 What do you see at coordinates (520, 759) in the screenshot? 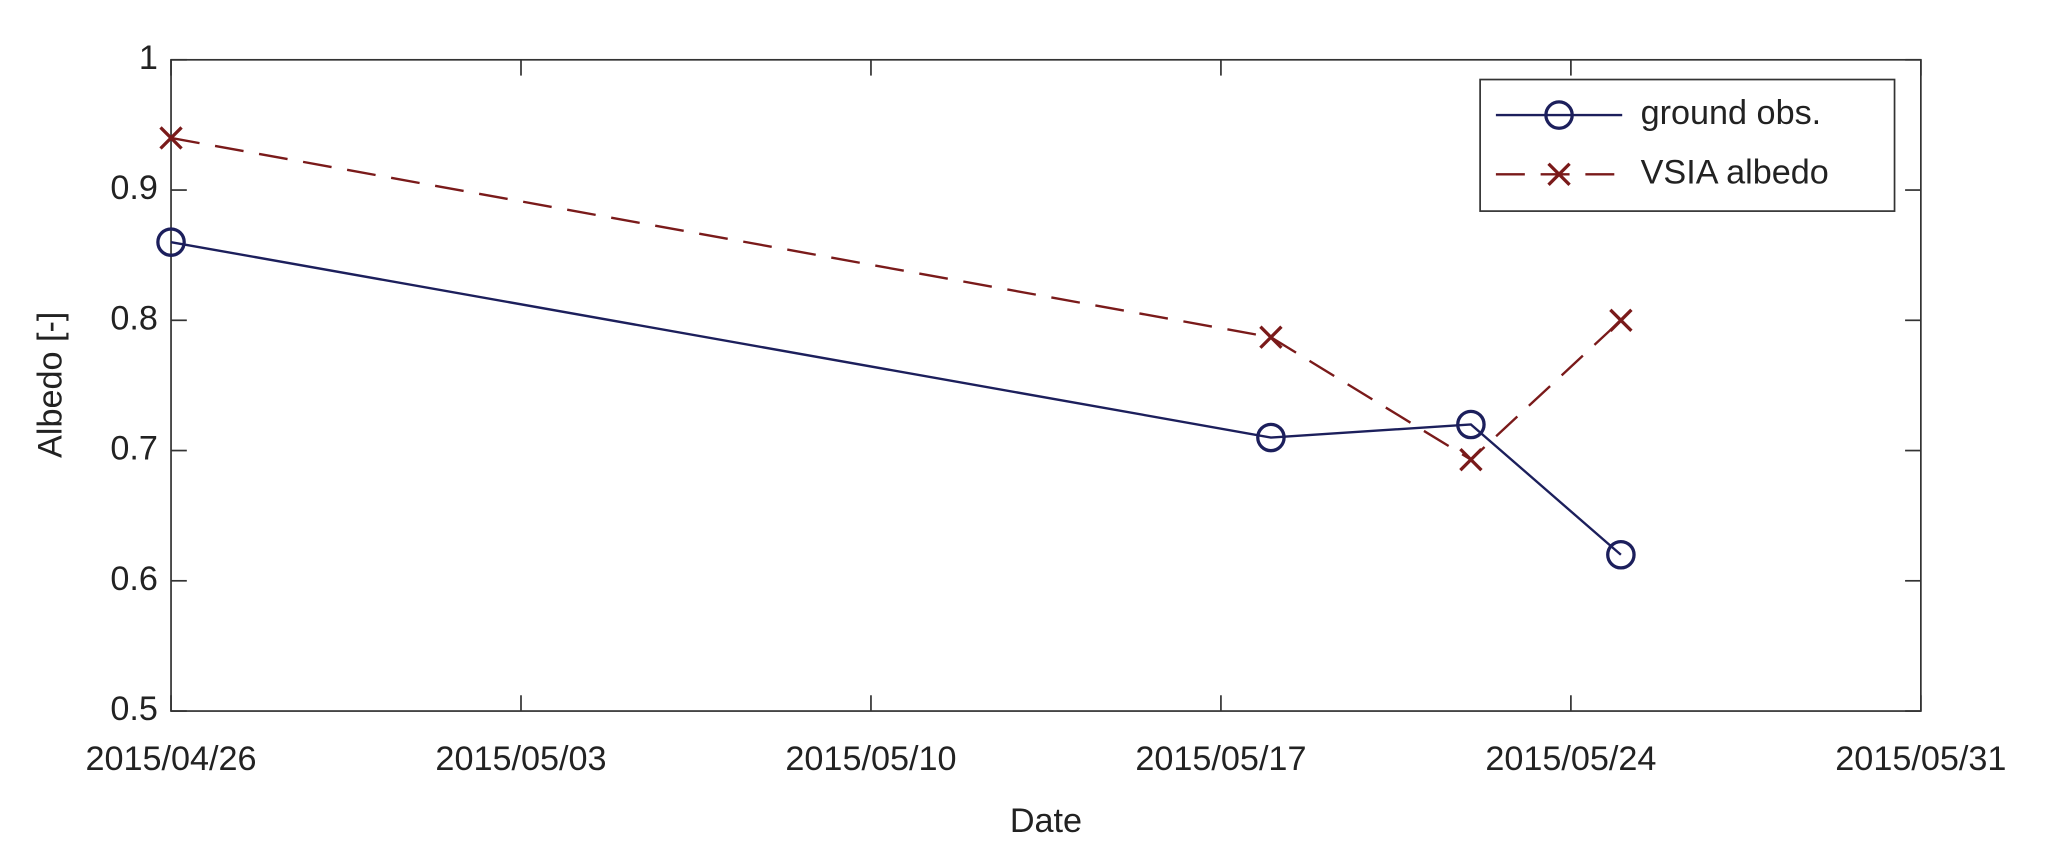
I see `x-tick-label: 2015/05/03` at bounding box center [520, 759].